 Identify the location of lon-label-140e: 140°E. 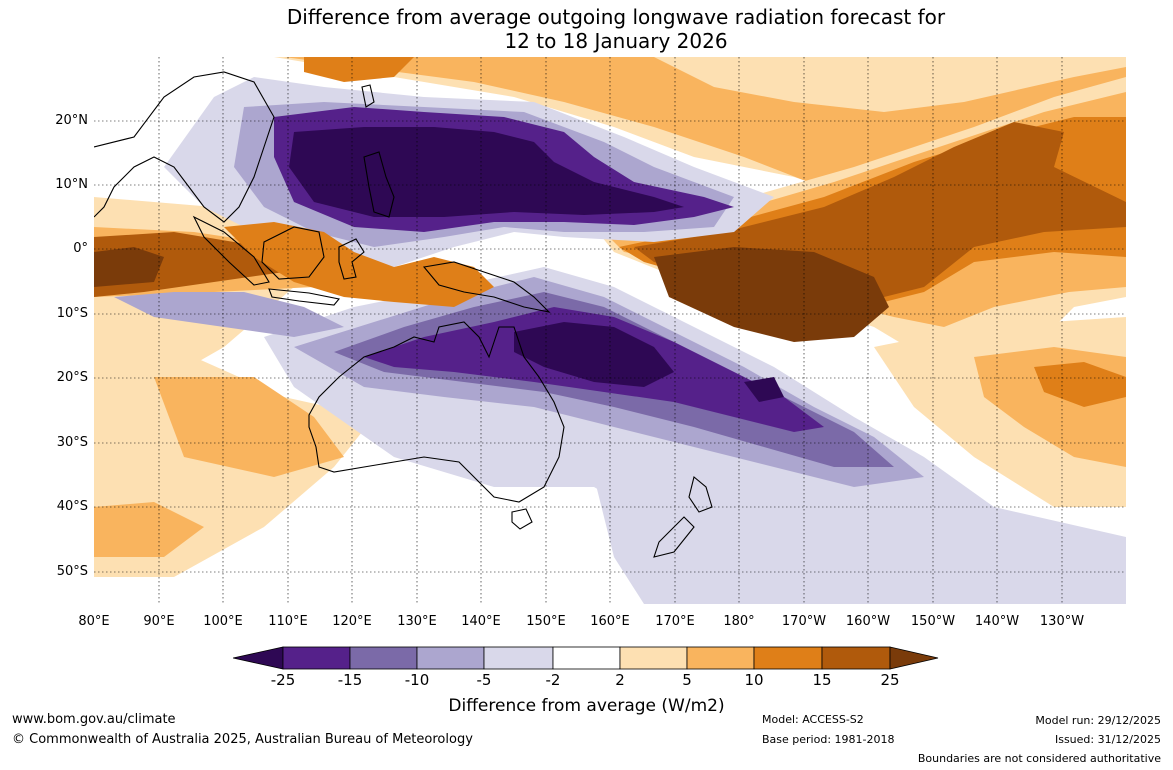
(481, 621).